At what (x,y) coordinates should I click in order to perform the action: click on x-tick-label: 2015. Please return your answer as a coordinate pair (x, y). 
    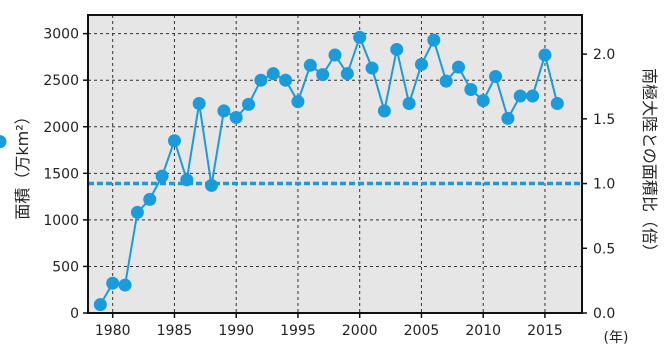
    Looking at the image, I should click on (545, 331).